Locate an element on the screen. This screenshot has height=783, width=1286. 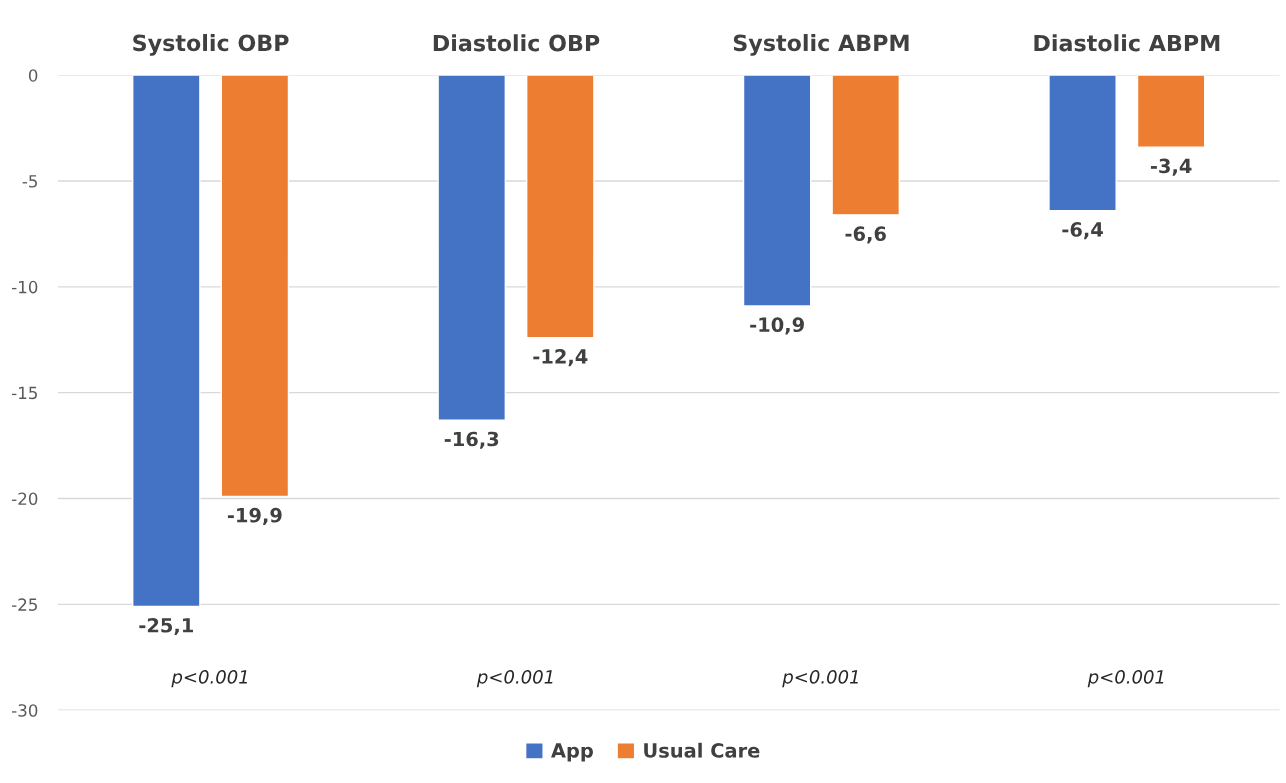
y-tick-label: -20 is located at coordinates (25, 499).